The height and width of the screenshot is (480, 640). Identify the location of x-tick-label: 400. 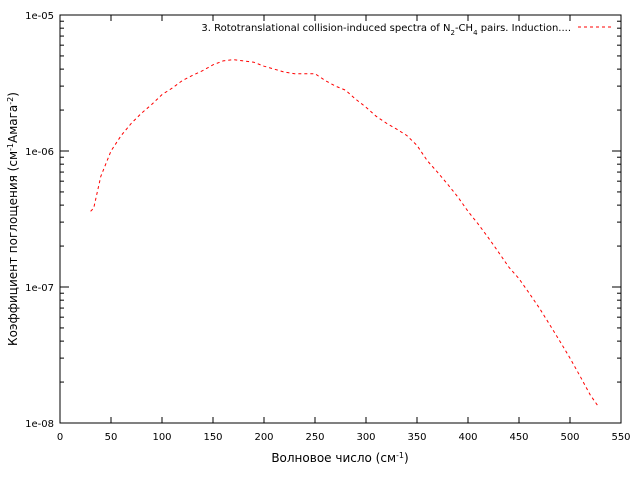
(467, 437).